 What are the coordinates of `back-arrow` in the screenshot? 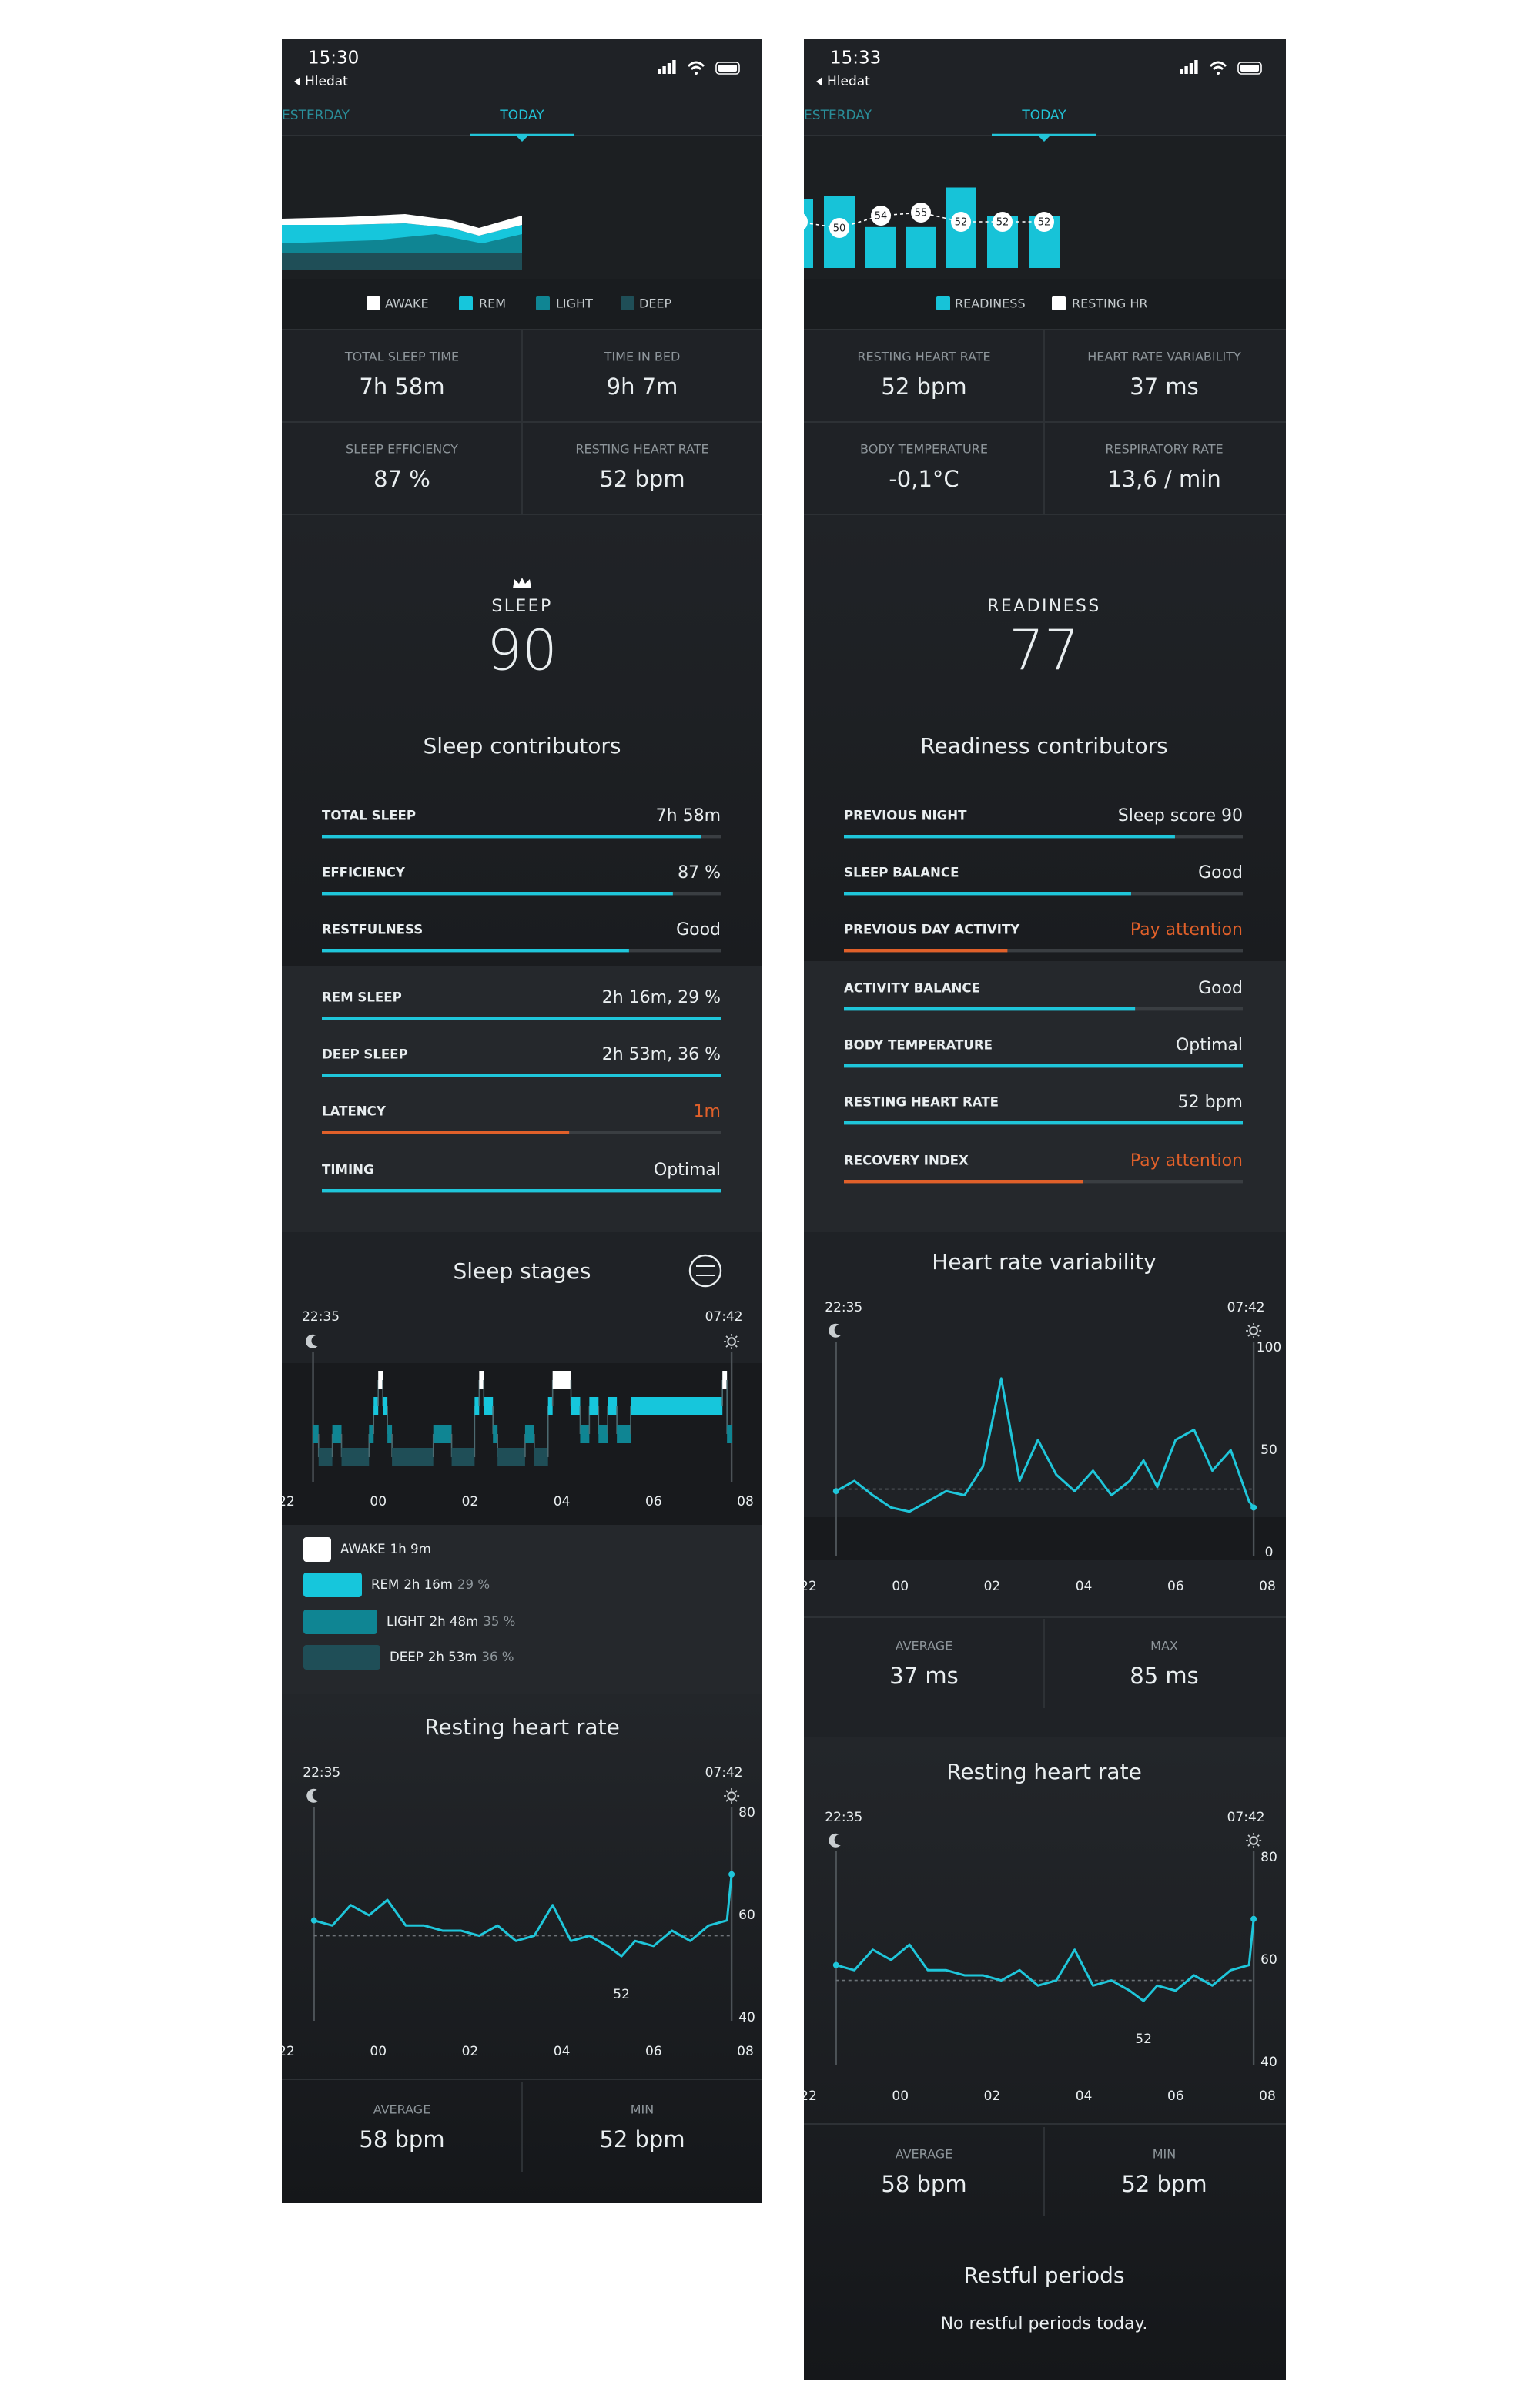 It's located at (819, 81).